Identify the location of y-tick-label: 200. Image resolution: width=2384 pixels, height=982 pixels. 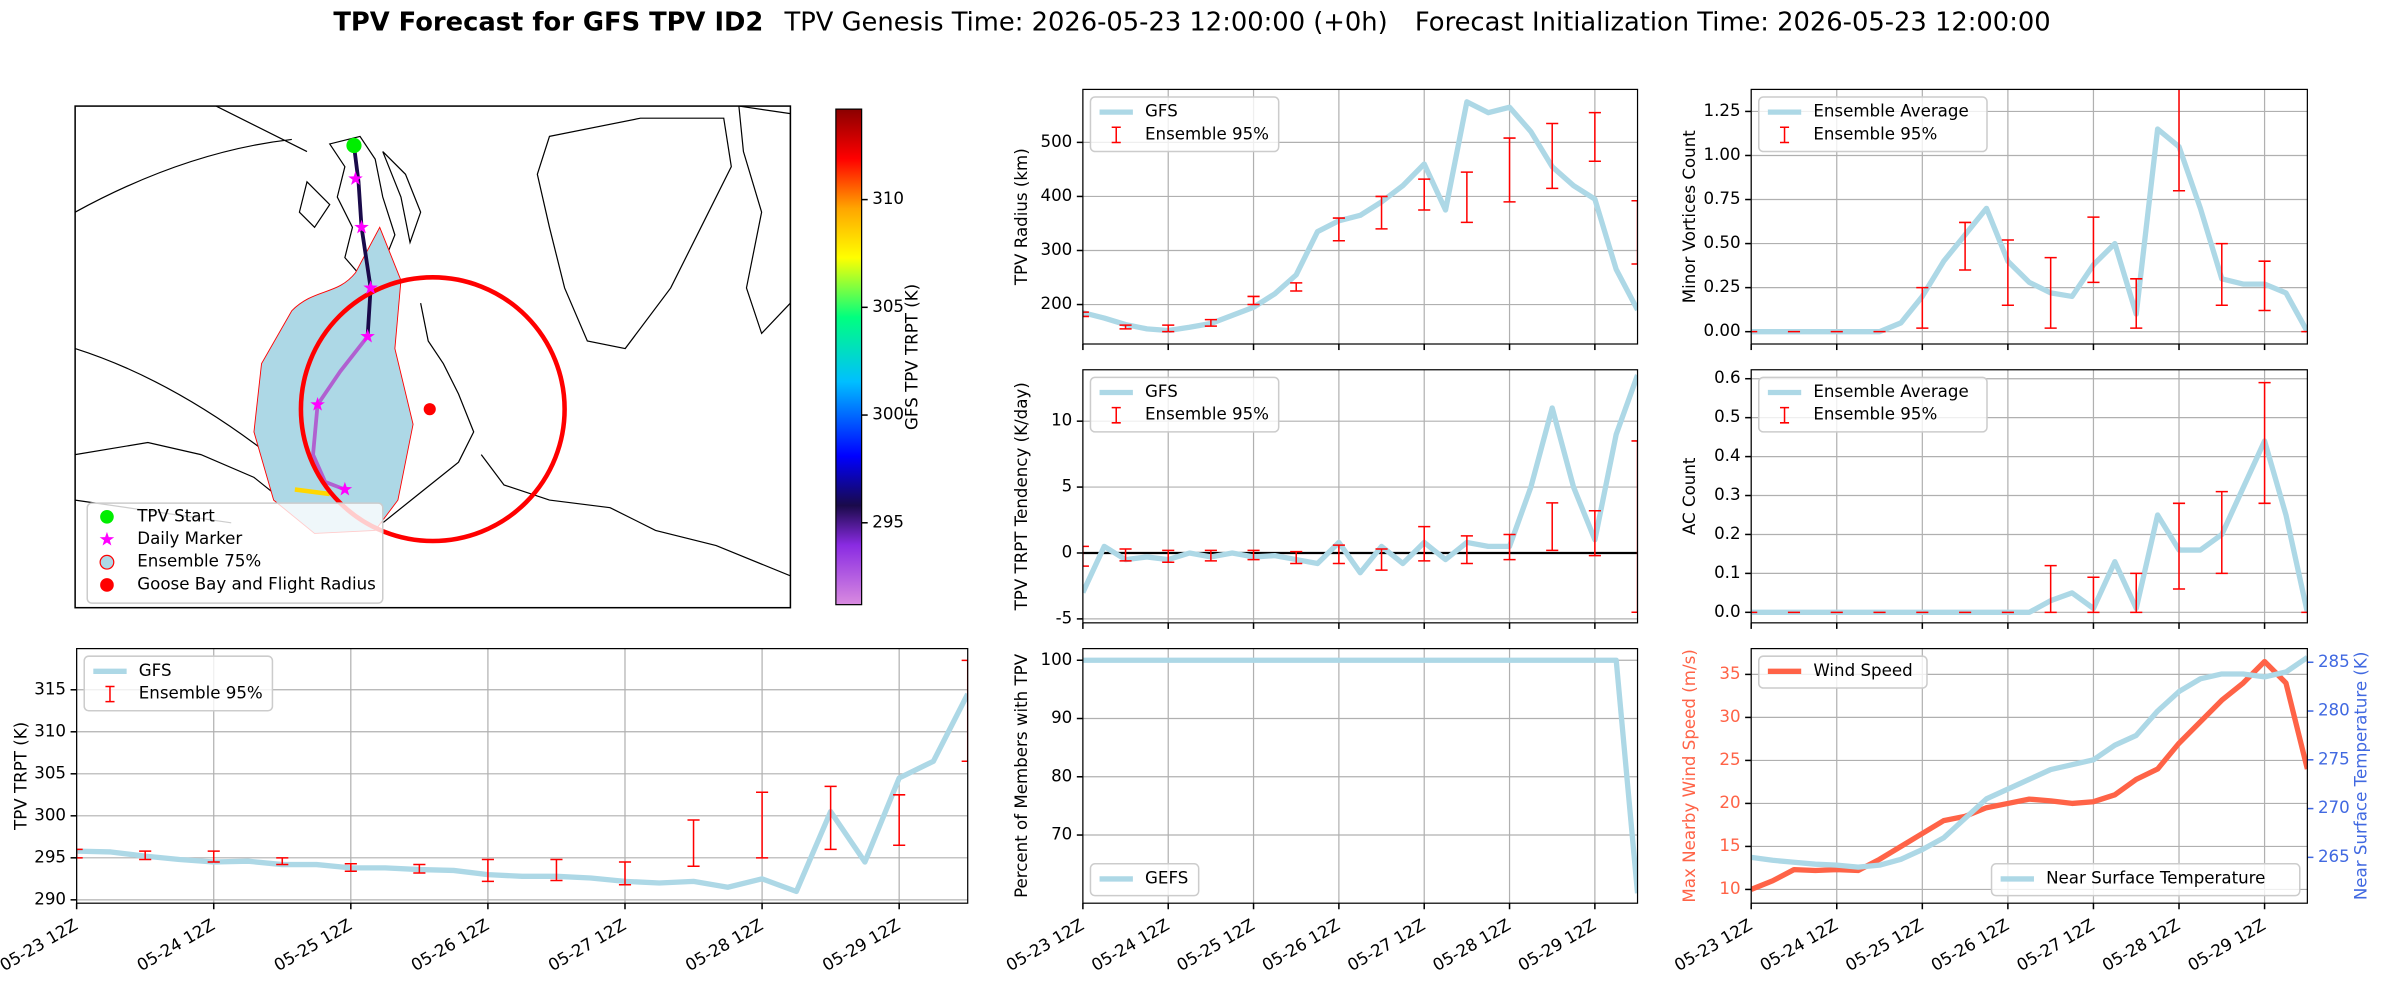
(1056, 303).